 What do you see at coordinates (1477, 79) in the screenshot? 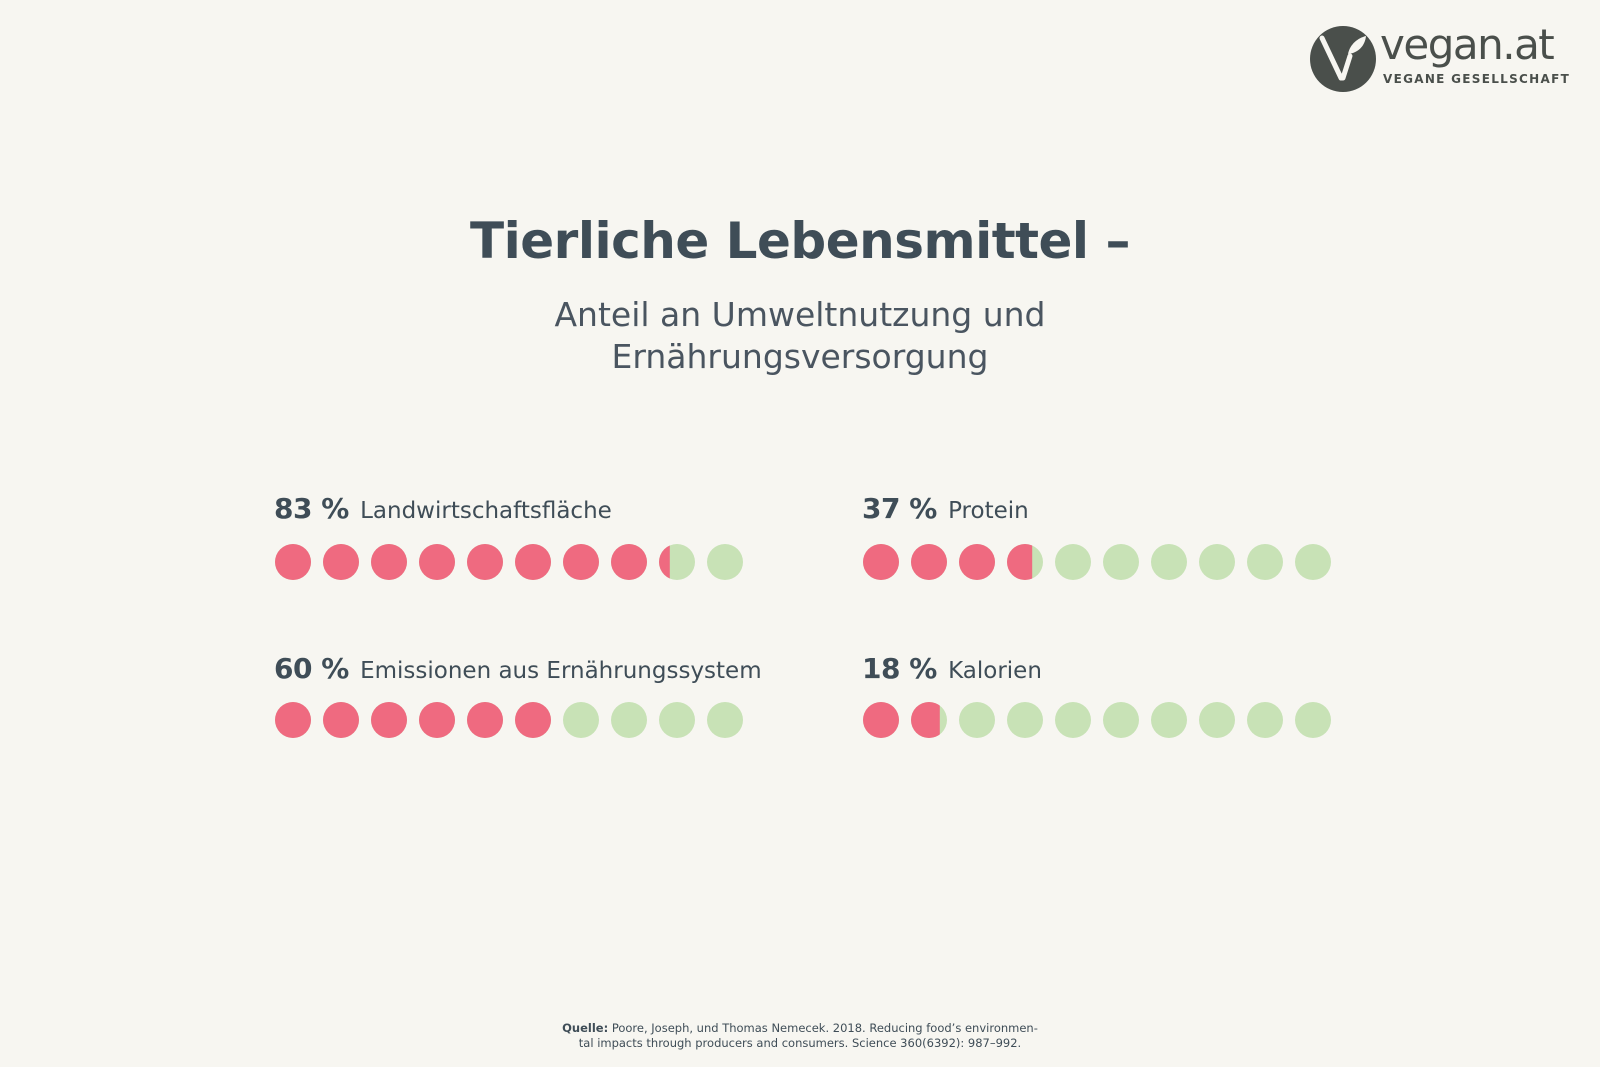
I see `brand-tagline: VEGANE GESELLSCHAFT` at bounding box center [1477, 79].